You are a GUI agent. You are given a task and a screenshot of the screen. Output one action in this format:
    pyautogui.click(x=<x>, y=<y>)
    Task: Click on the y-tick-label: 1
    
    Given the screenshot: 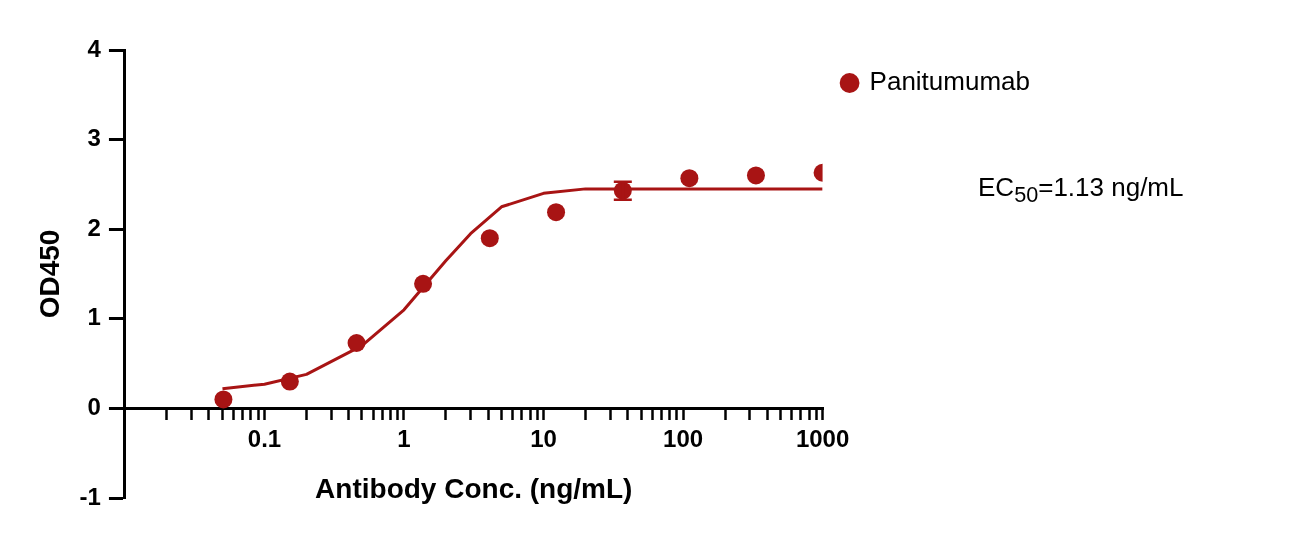 What is the action you would take?
    pyautogui.click(x=94, y=317)
    